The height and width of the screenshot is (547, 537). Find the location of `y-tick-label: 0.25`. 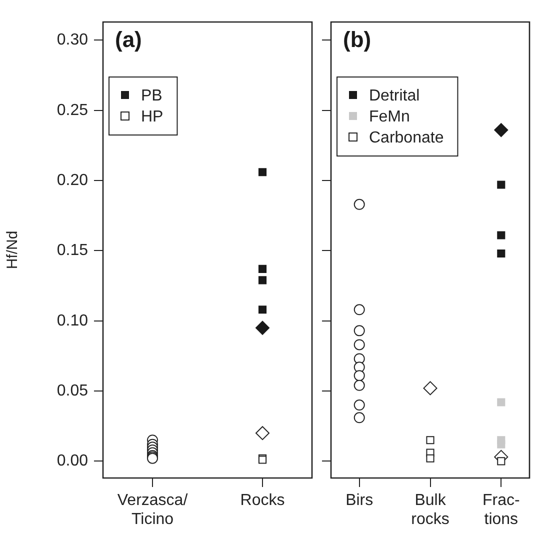

y-tick-label: 0.25 is located at coordinates (72, 110).